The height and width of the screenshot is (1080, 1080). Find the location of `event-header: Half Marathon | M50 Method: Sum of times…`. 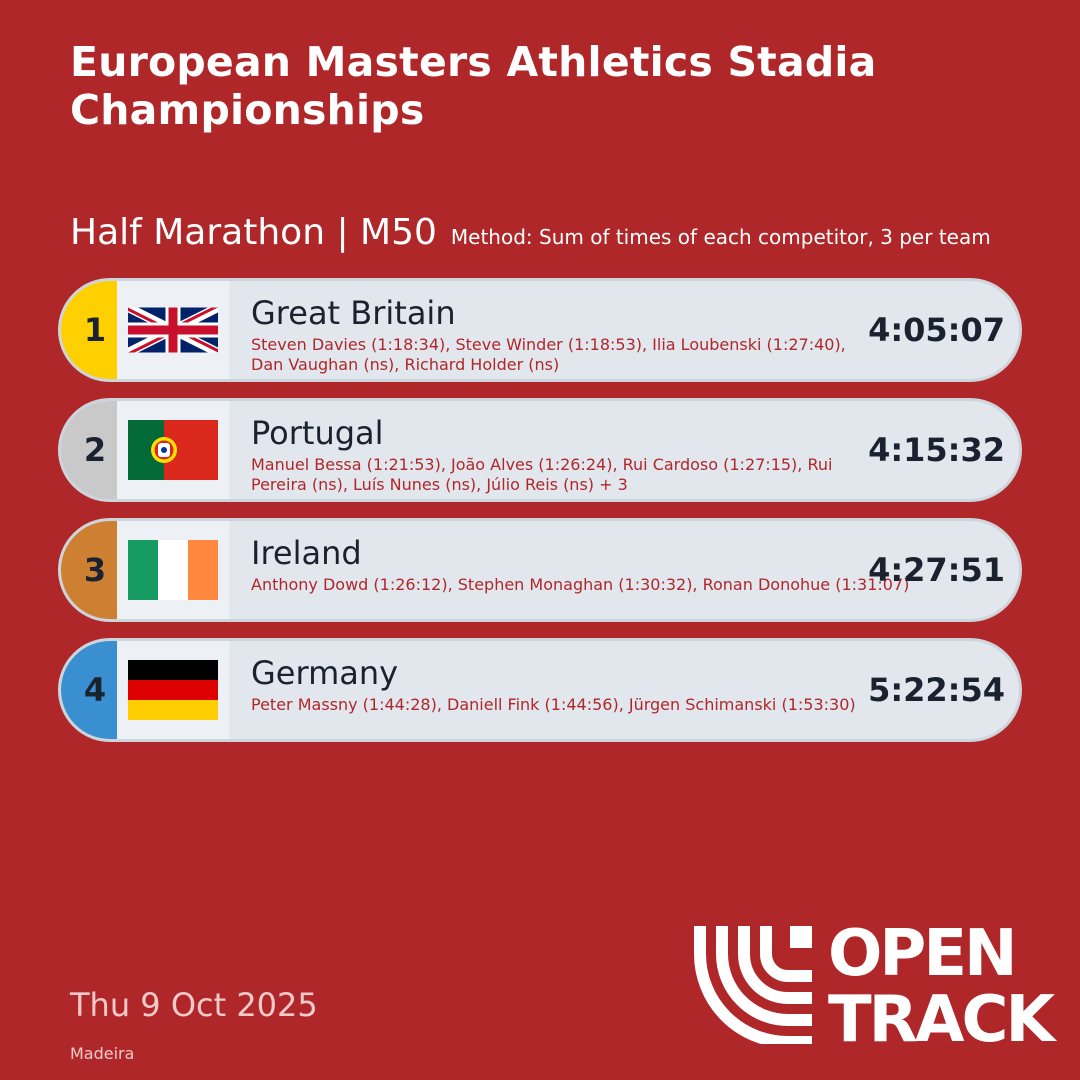

event-header: Half Marathon | M50 Method: Sum of times… is located at coordinates (530, 232).